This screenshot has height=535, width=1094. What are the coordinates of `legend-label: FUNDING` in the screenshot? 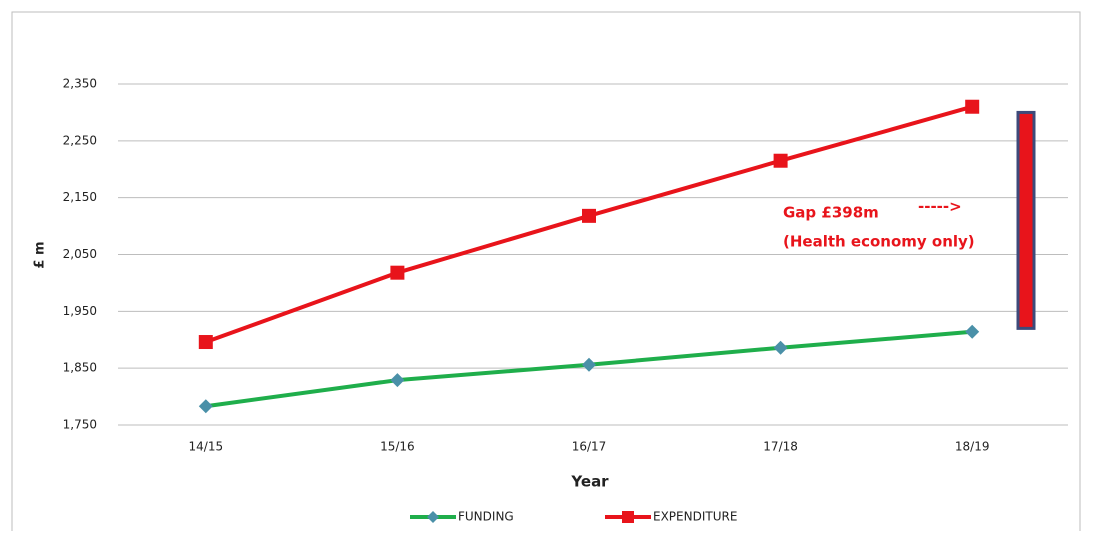 It's located at (486, 517).